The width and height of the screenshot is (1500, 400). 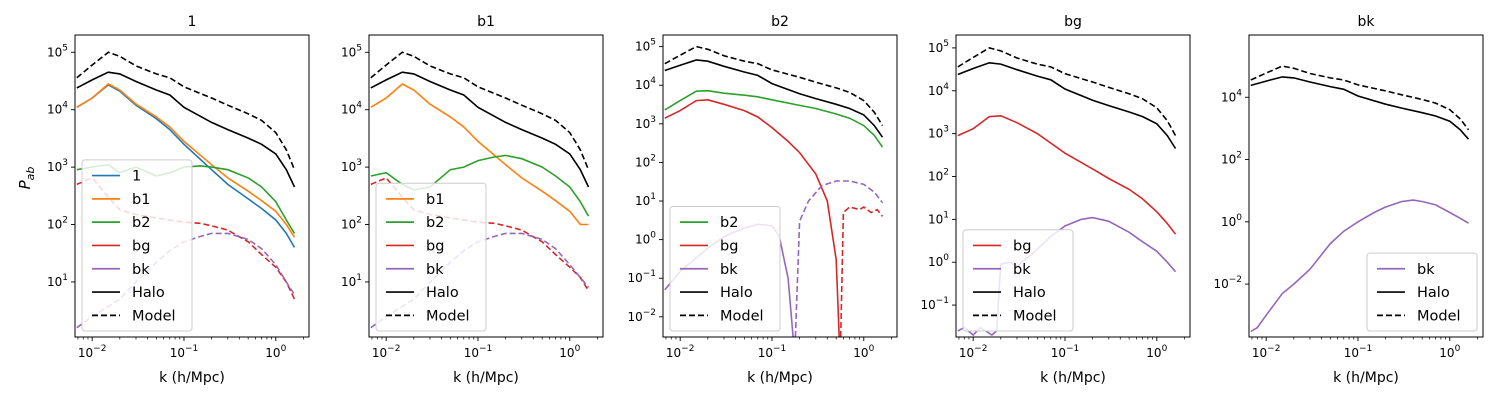 I want to click on panel-title: 1, so click(x=192, y=22).